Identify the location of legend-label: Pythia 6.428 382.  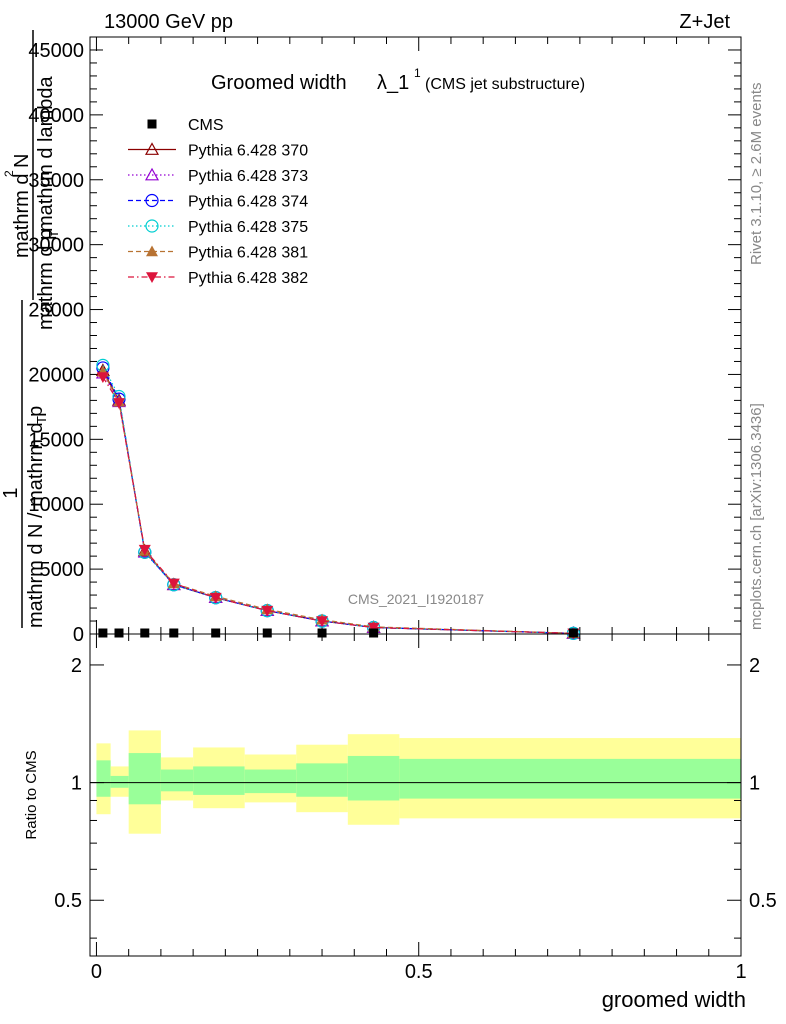
(248, 278).